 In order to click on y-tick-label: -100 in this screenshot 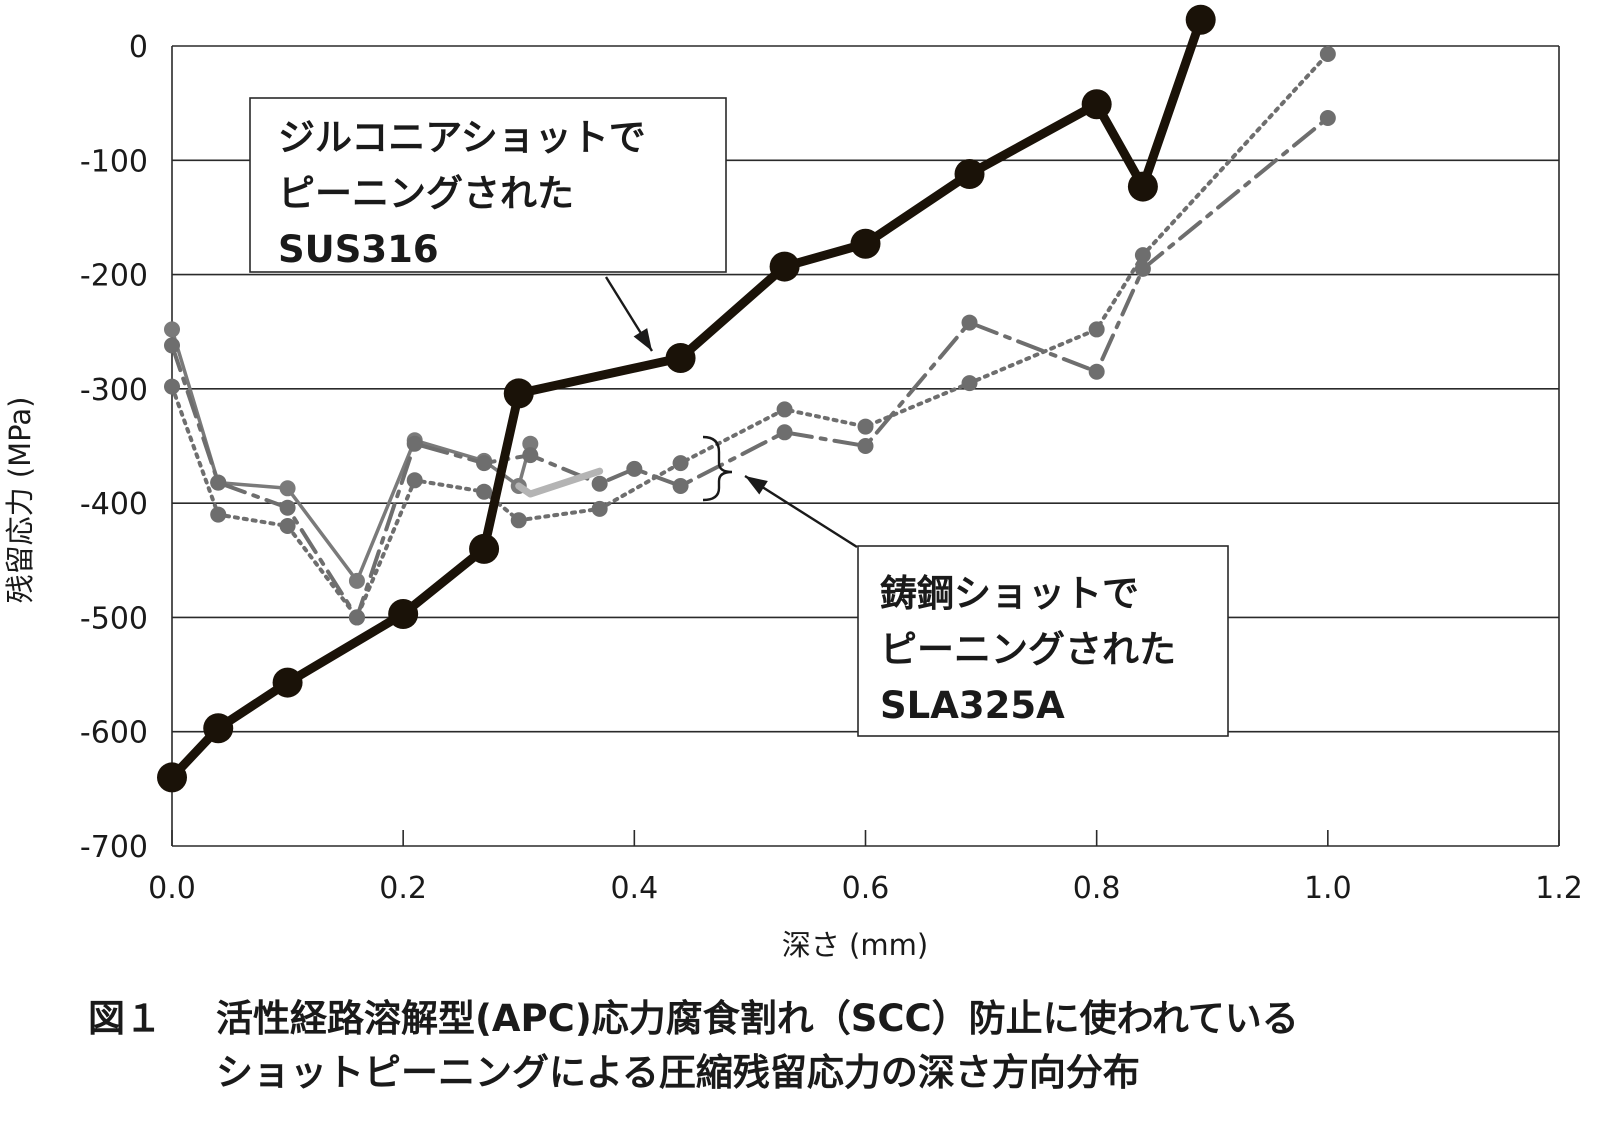, I will do `click(114, 161)`.